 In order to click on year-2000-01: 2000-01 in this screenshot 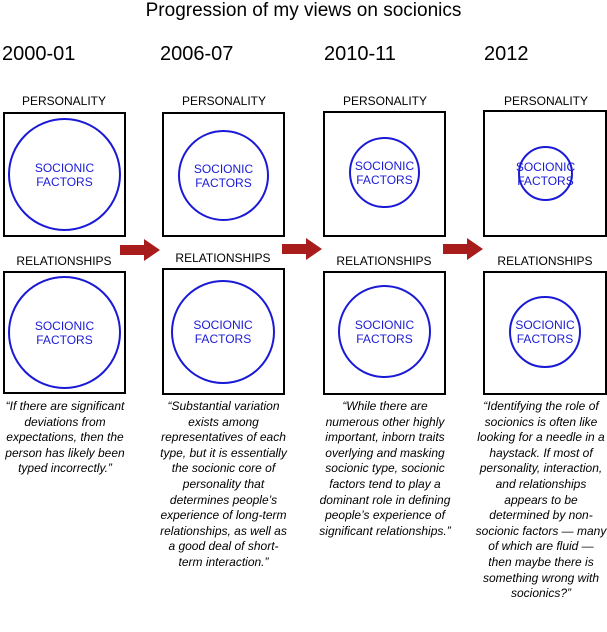, I will do `click(39, 54)`.